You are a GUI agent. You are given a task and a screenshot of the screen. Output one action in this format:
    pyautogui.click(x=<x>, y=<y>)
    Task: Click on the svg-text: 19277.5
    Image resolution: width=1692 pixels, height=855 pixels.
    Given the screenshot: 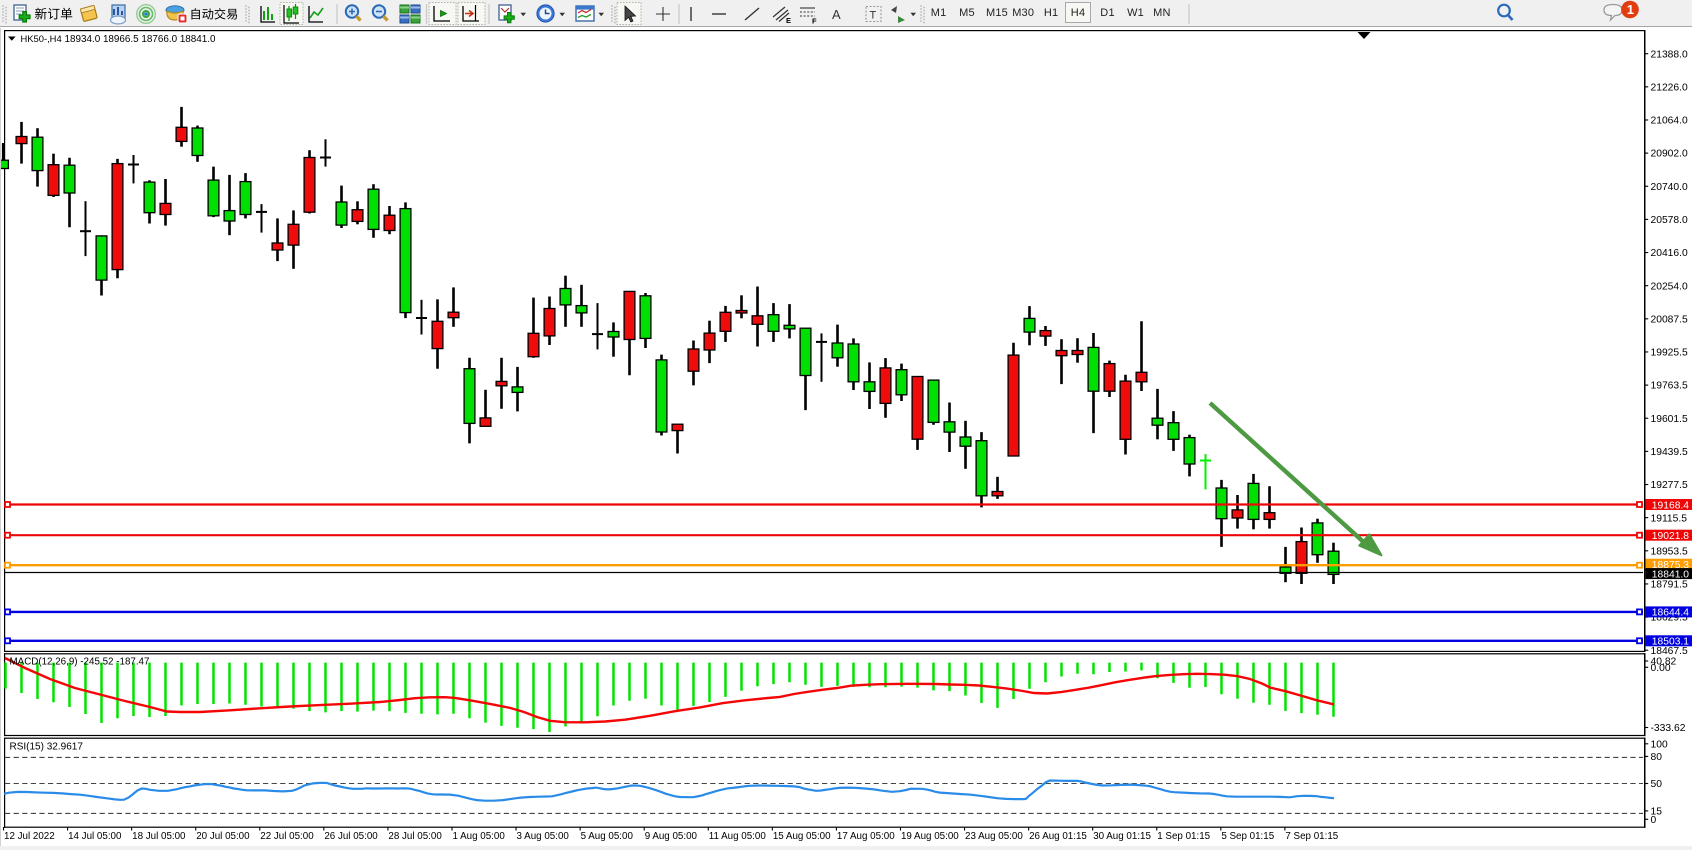 What is the action you would take?
    pyautogui.click(x=1669, y=485)
    